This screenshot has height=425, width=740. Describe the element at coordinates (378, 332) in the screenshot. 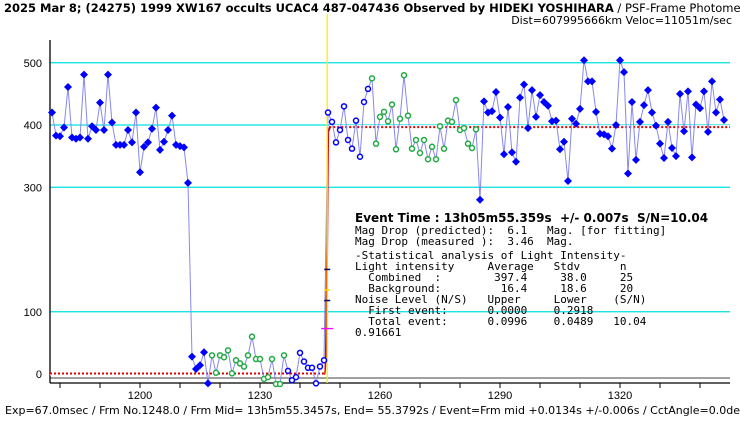

I see `stats-line: 0.91661` at that location.